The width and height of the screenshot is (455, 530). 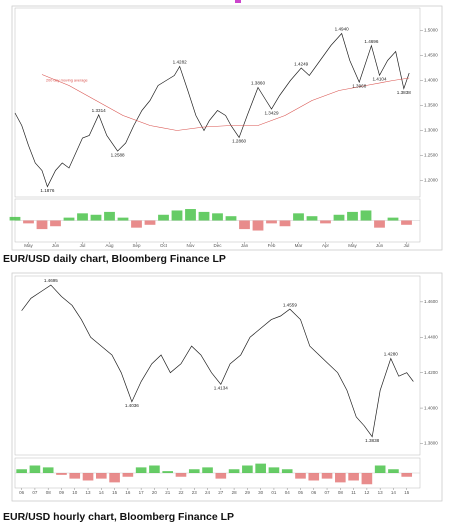 What do you see at coordinates (67, 81) in the screenshot?
I see `series-label: 200 day moving average` at bounding box center [67, 81].